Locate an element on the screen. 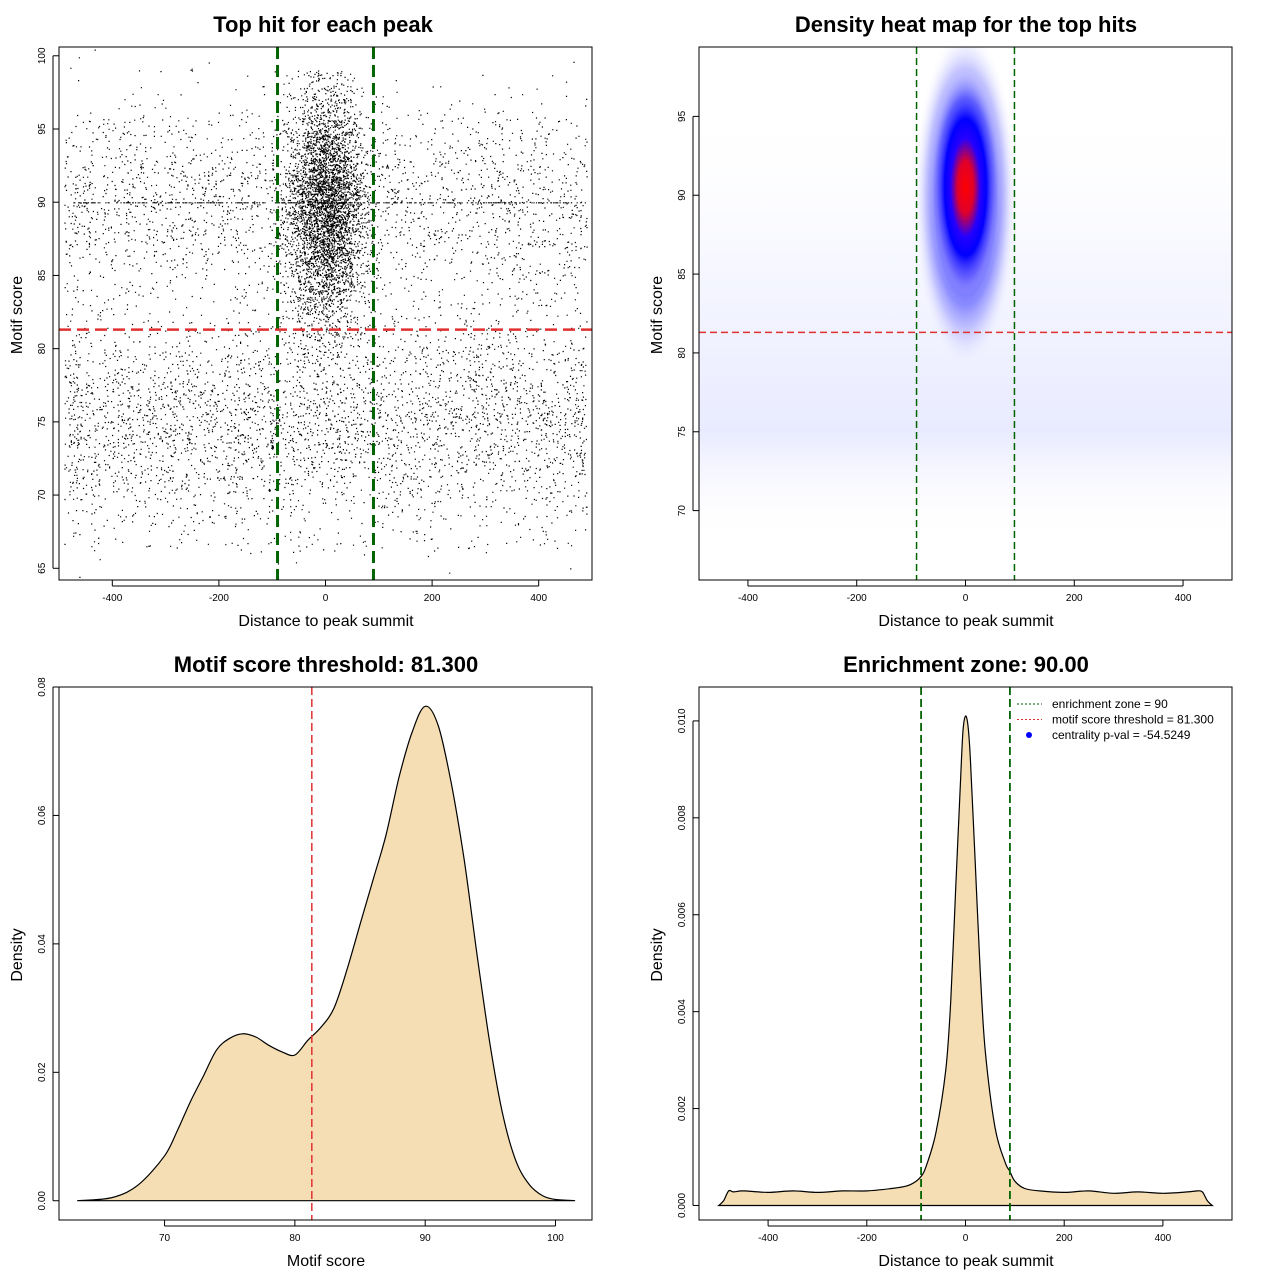 The width and height of the screenshot is (1280, 1280). distance-density-ytick-label: 0.010 is located at coordinates (682, 720).